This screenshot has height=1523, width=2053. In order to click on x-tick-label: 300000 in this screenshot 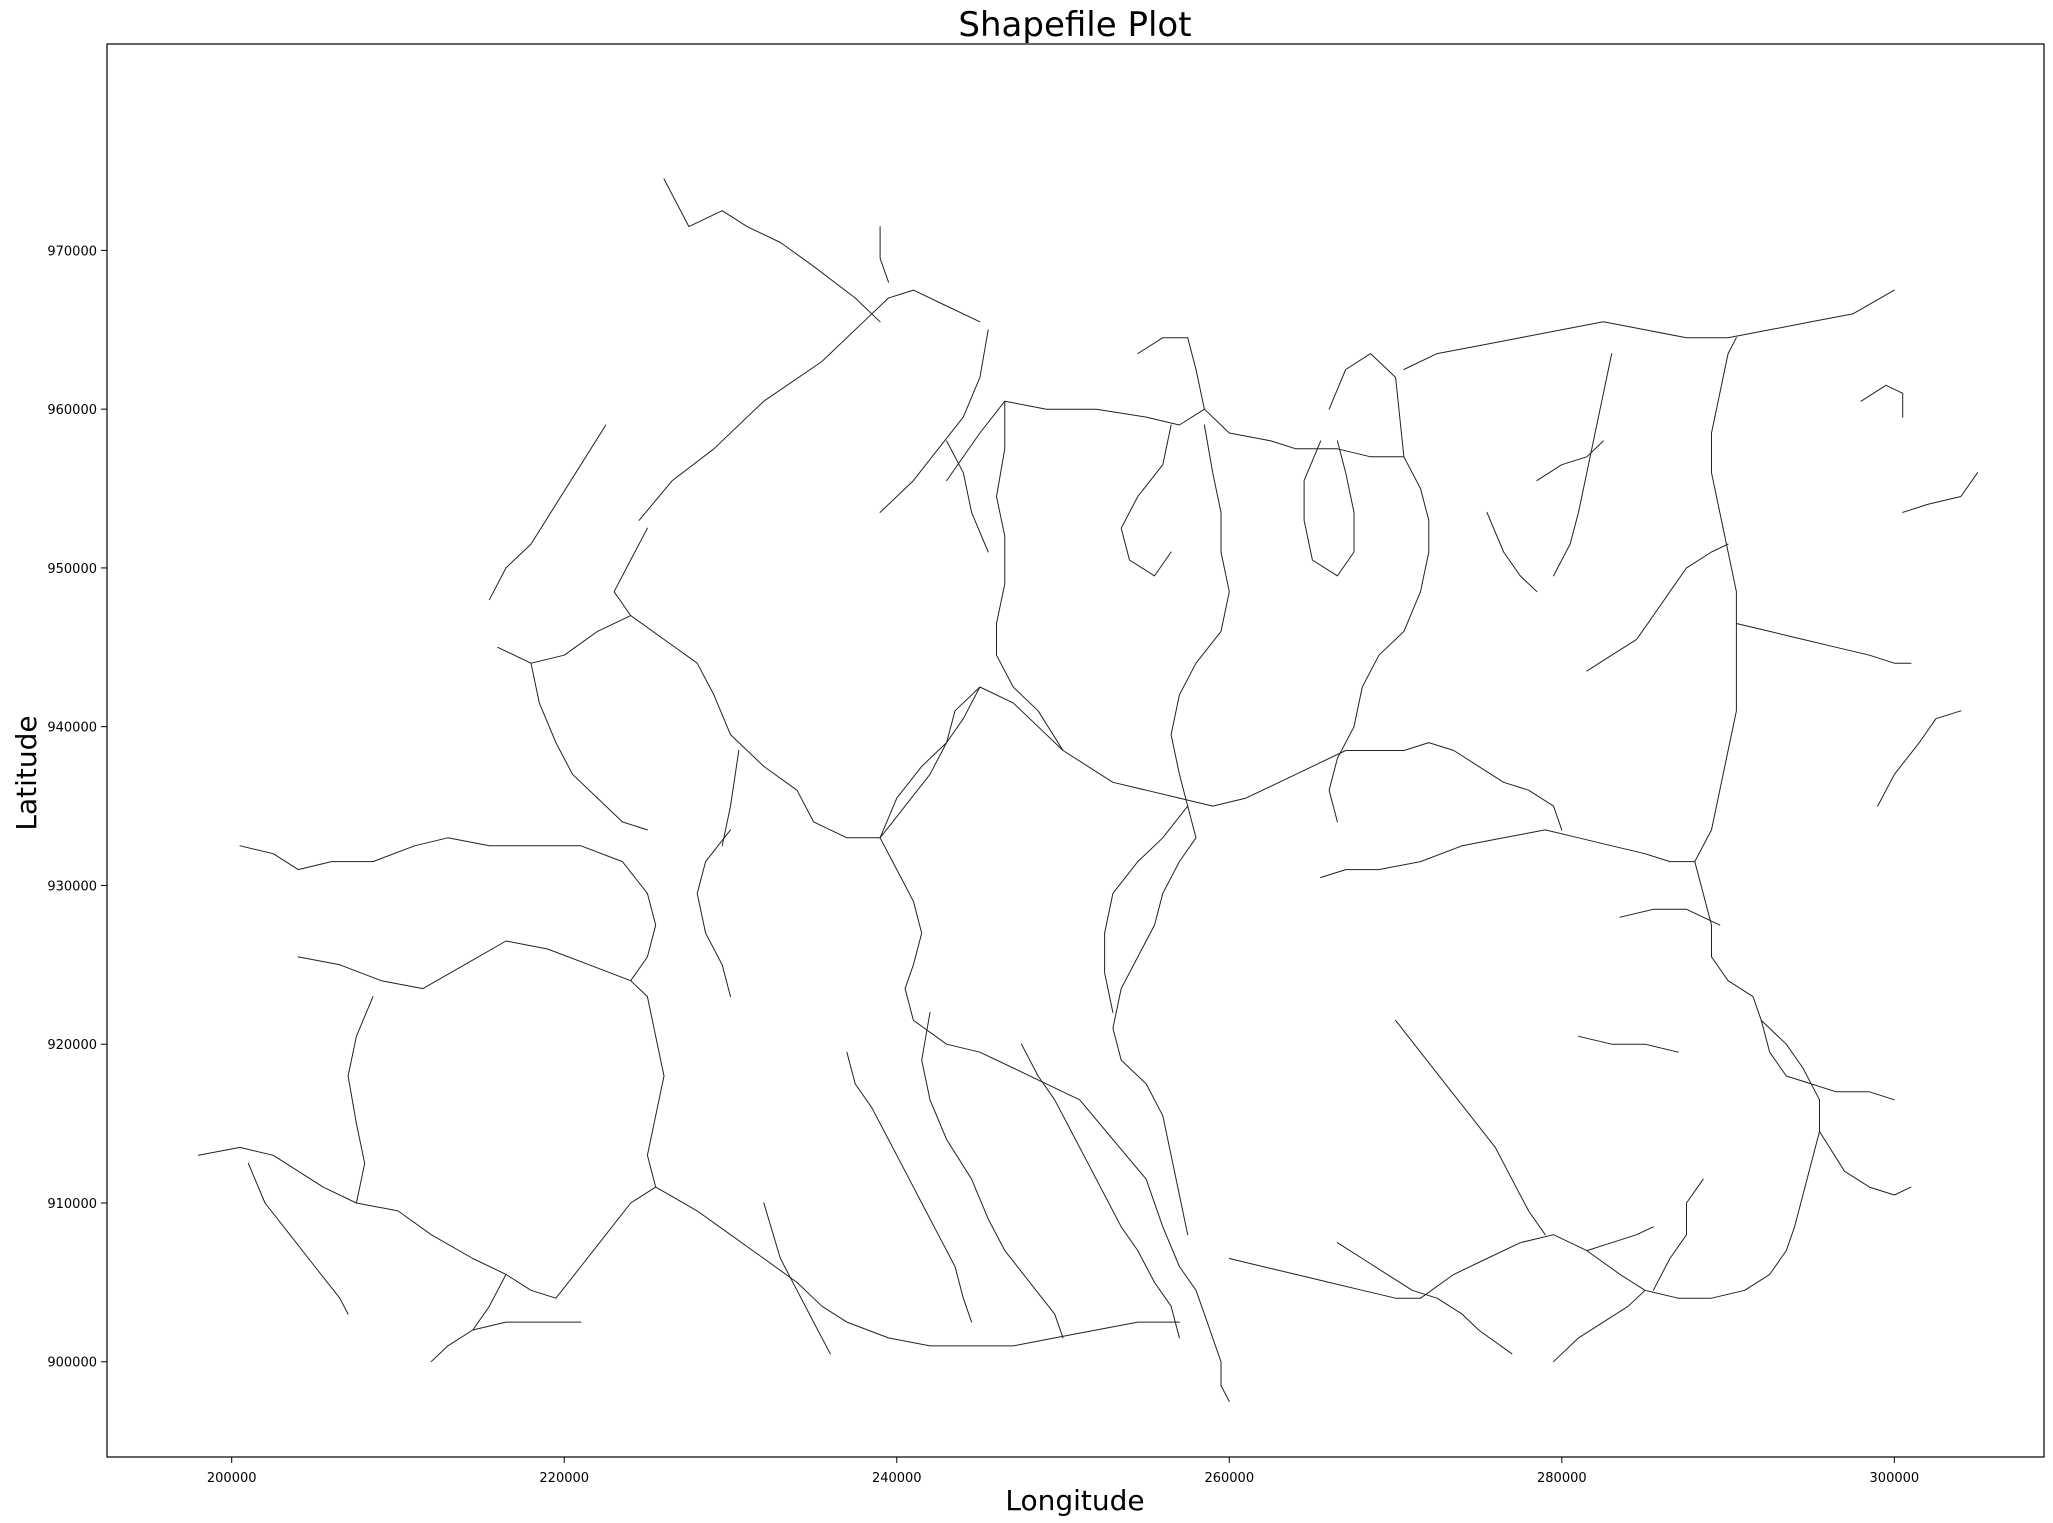, I will do `click(1895, 1478)`.